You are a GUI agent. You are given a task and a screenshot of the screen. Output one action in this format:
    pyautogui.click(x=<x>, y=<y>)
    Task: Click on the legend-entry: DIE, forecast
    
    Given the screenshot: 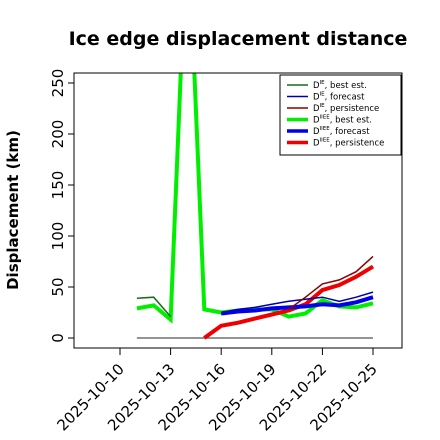 What is the action you would take?
    pyautogui.click(x=339, y=97)
    